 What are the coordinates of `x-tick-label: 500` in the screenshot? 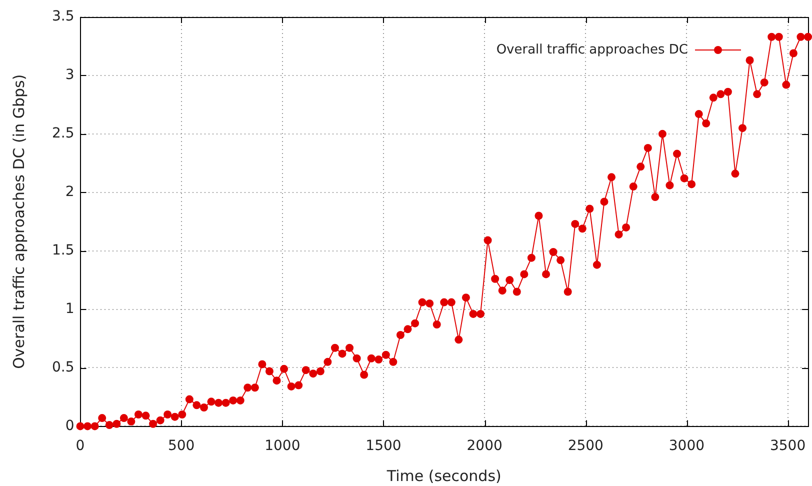 It's located at (181, 446).